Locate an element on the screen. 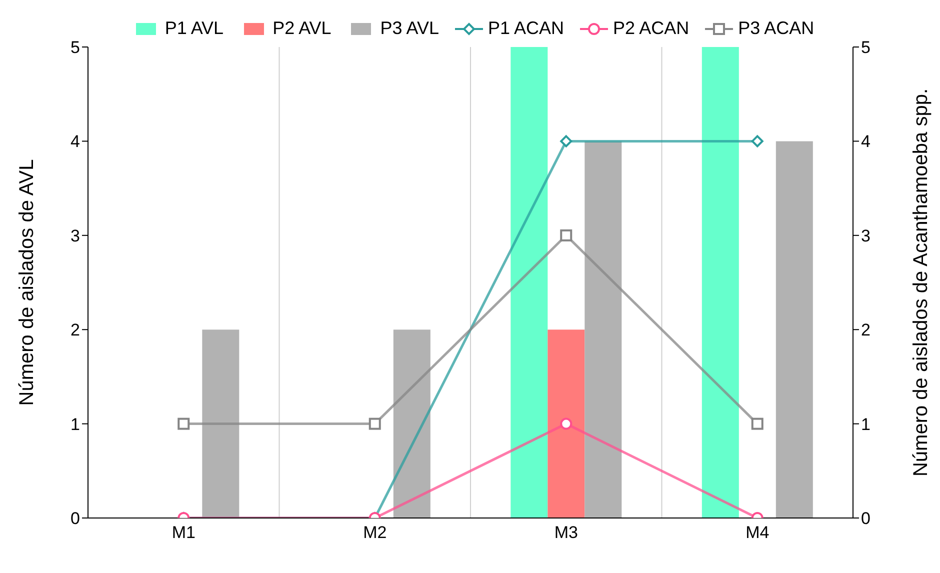  legend-label: P1 AVL is located at coordinates (194, 28).